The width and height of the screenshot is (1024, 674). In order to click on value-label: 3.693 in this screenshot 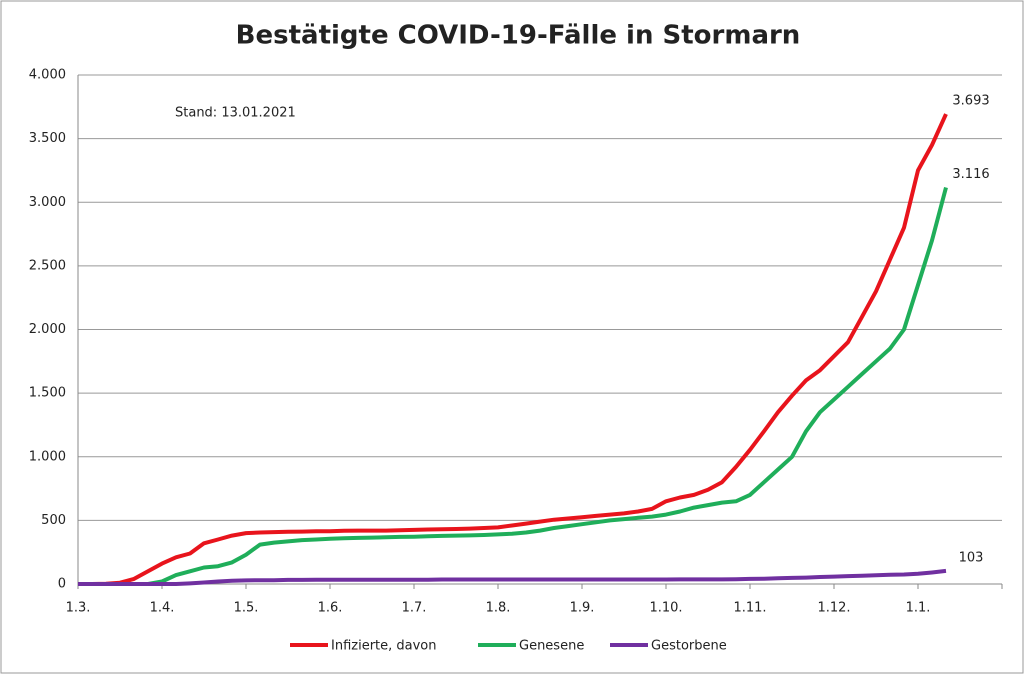, I will do `click(970, 101)`.